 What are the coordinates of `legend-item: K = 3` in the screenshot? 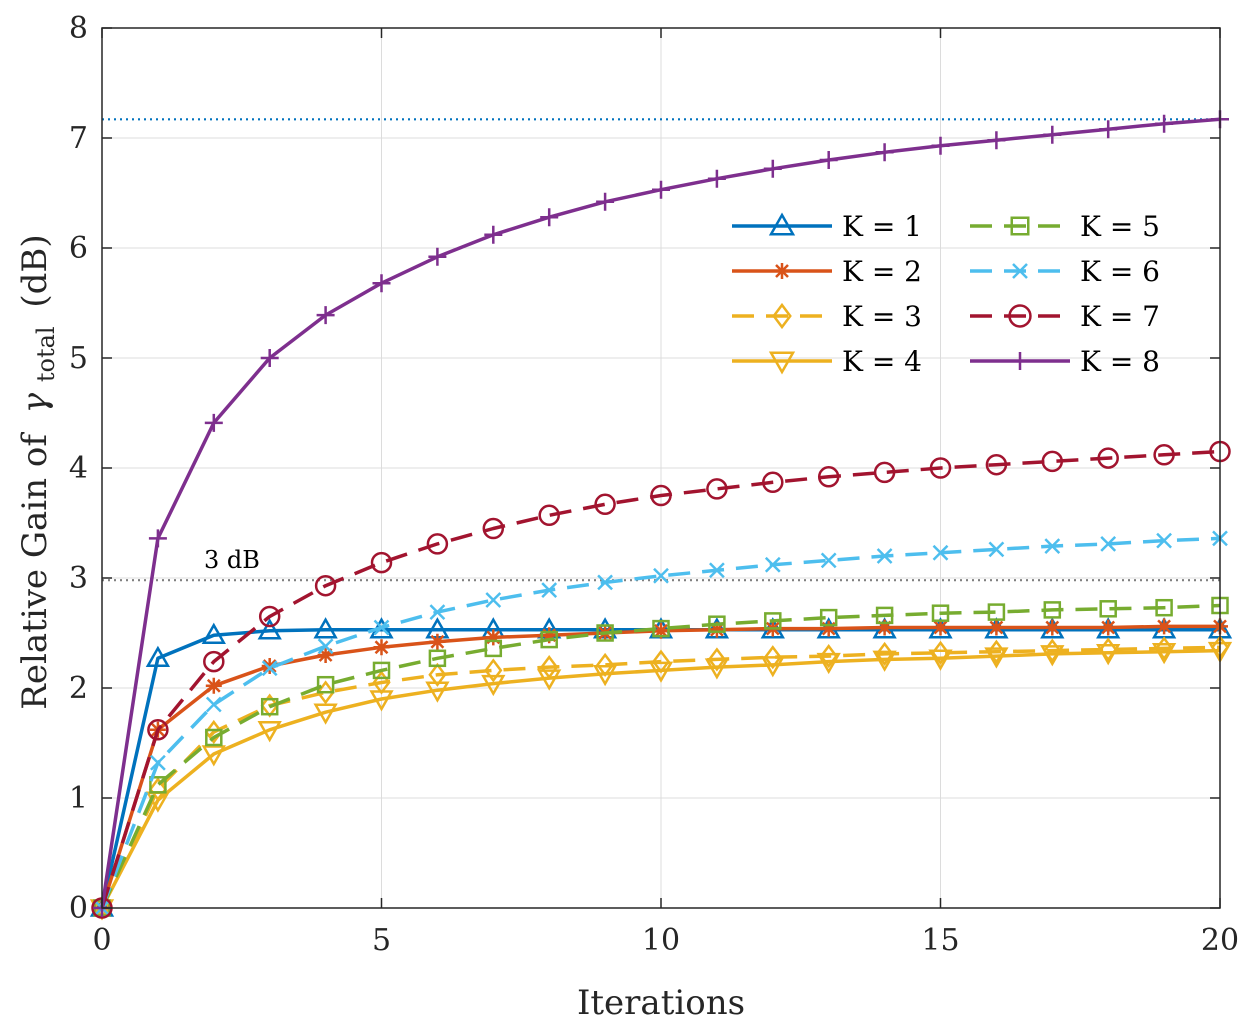 It's located at (827, 316).